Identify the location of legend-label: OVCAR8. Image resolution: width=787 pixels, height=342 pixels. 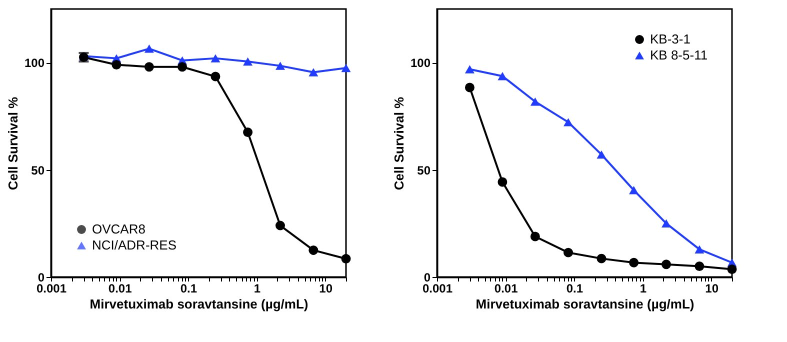
(119, 229).